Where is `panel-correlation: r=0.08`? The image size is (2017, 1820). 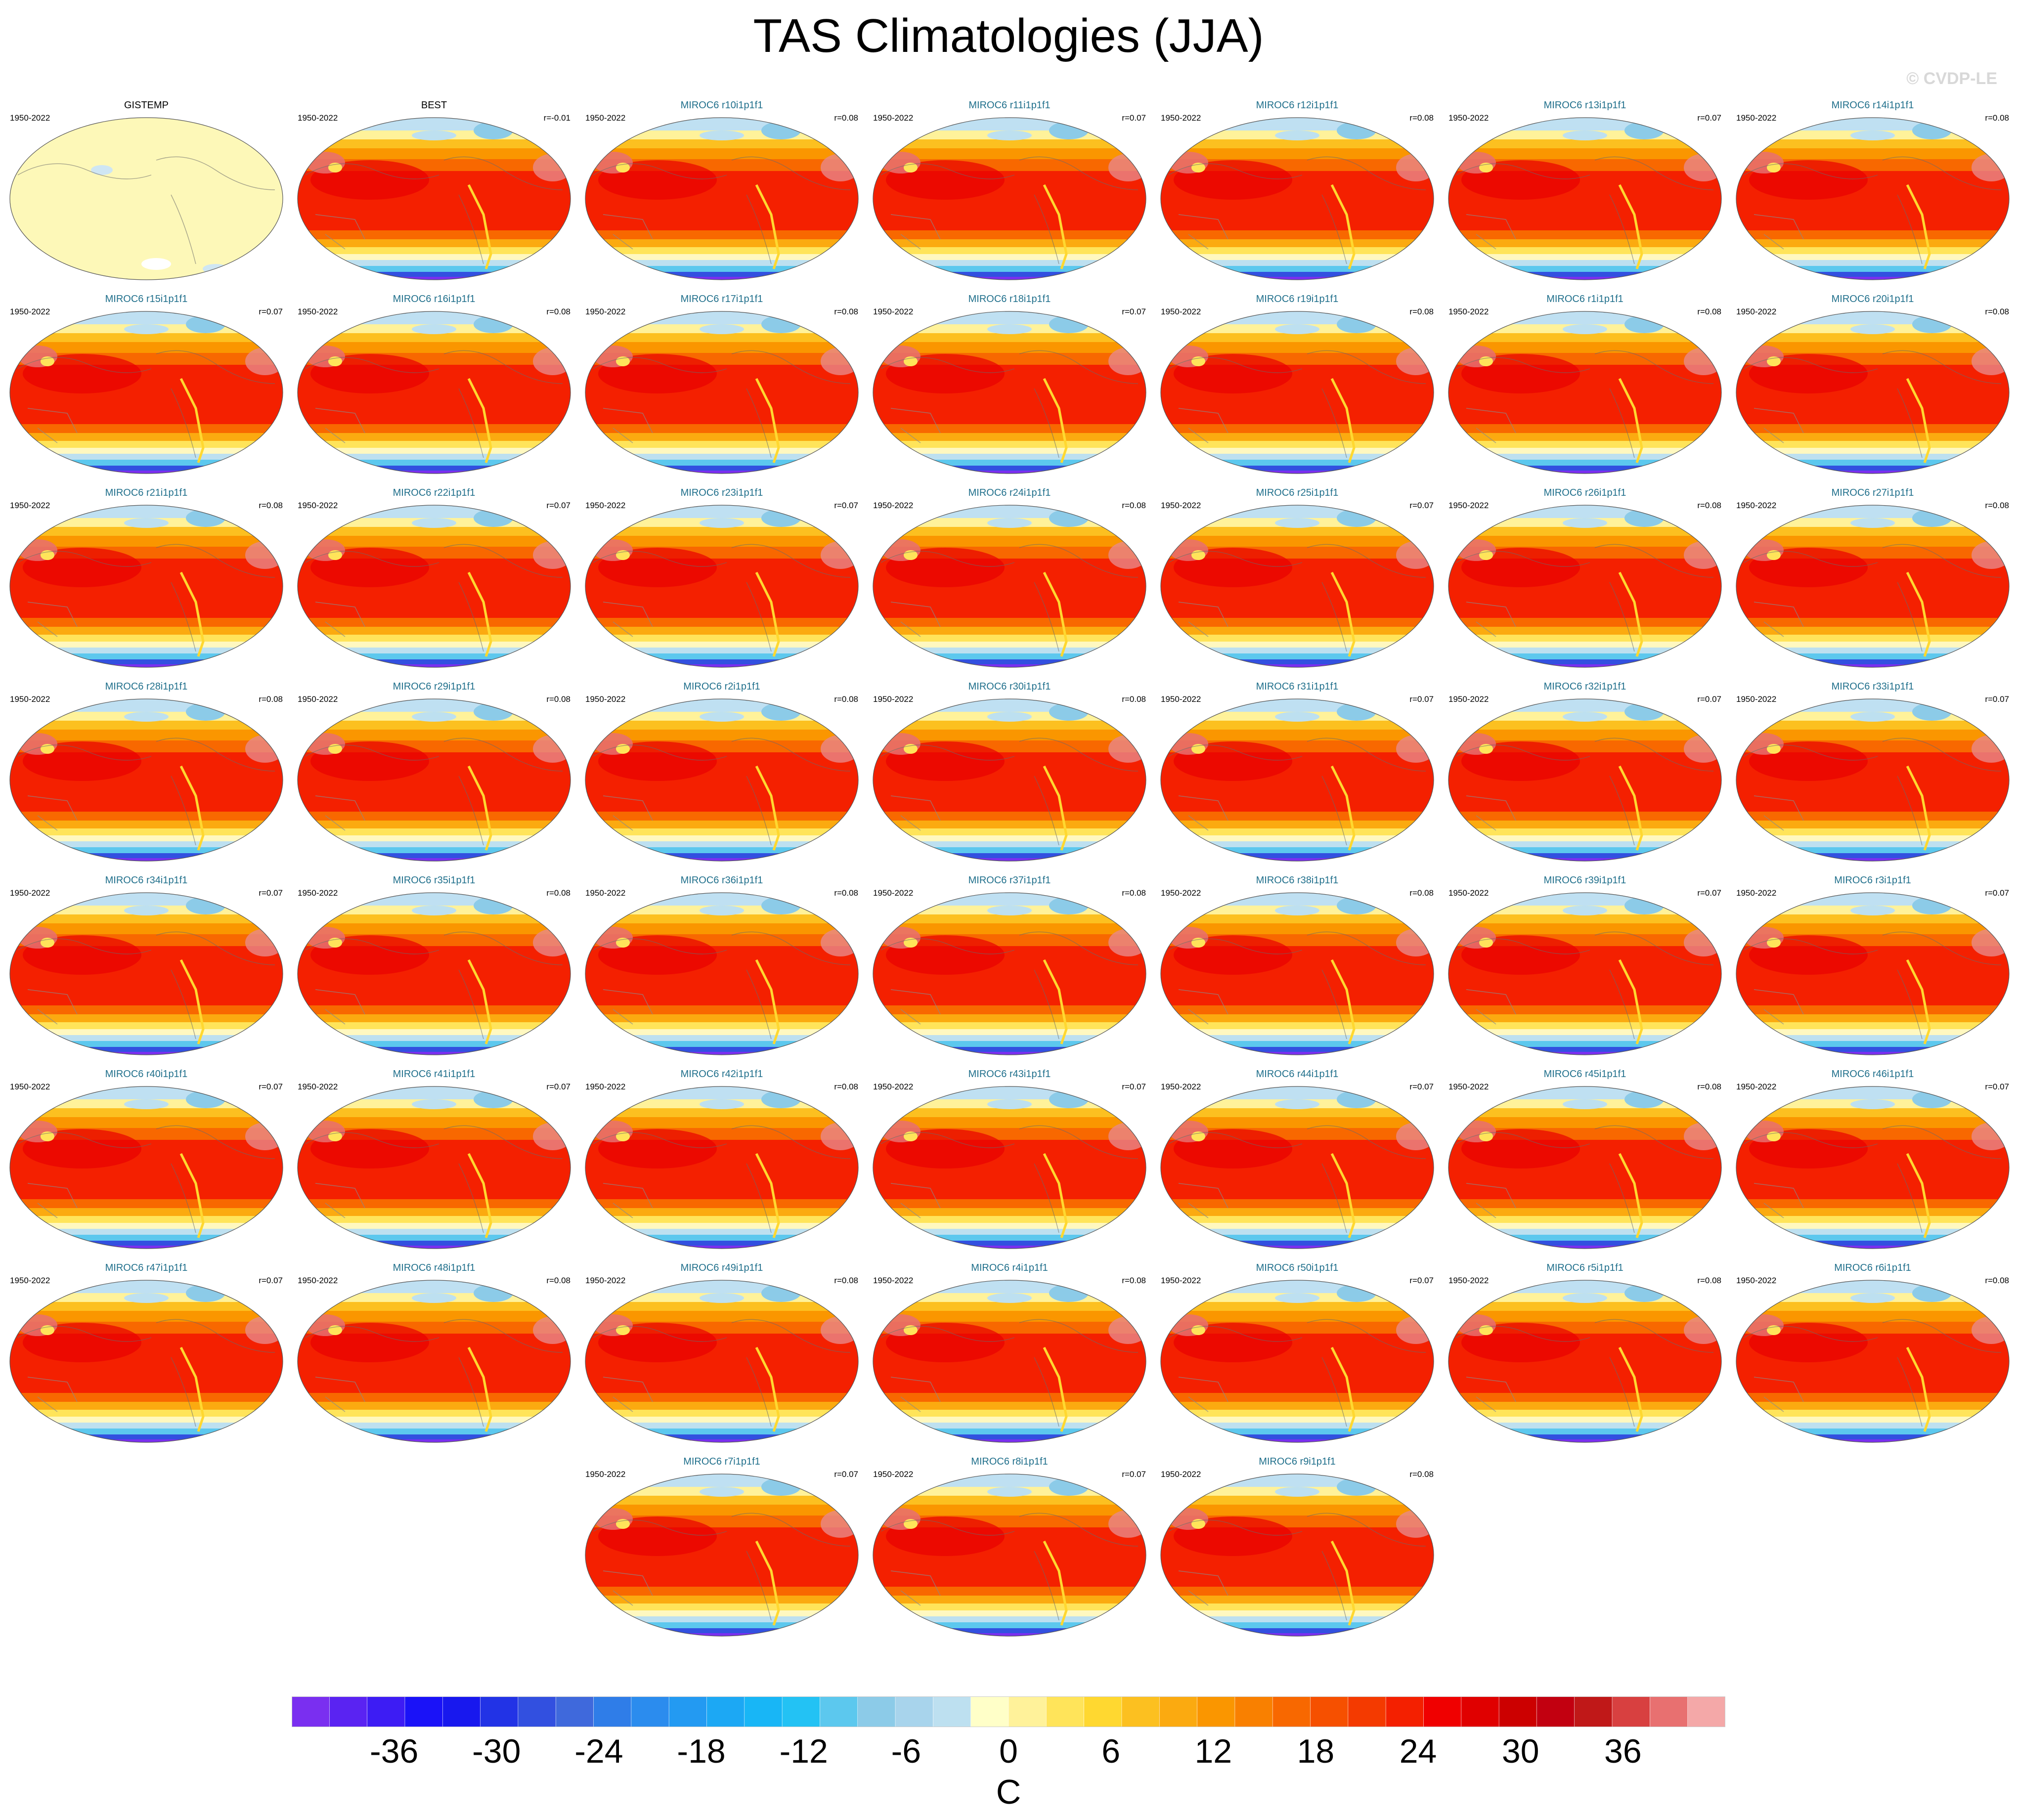
panel-correlation: r=0.08 is located at coordinates (846, 118).